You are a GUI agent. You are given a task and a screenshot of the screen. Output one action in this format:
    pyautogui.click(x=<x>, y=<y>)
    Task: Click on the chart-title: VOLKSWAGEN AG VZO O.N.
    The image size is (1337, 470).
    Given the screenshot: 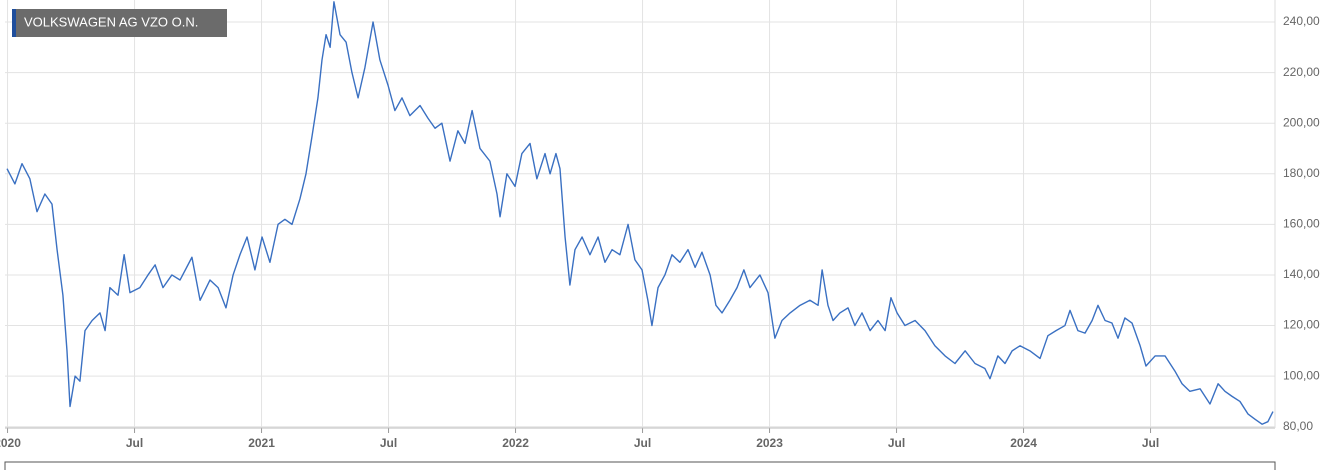 What is the action you would take?
    pyautogui.click(x=111, y=21)
    